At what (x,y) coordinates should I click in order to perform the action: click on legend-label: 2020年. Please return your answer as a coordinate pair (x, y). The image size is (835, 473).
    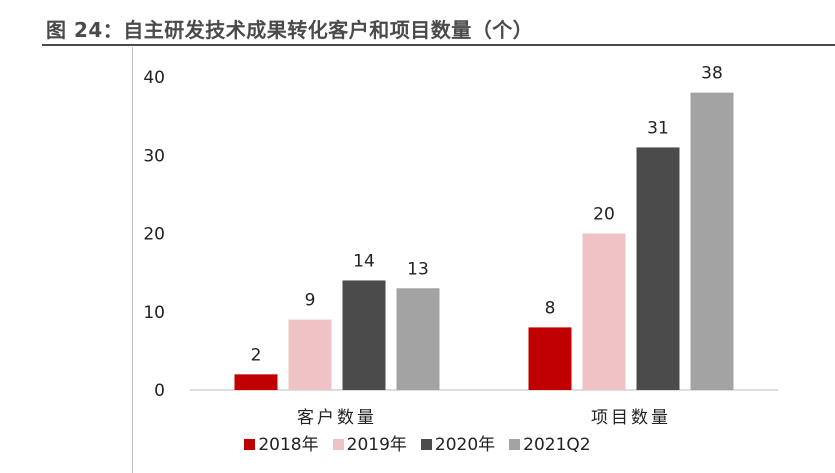
    Looking at the image, I should click on (465, 445).